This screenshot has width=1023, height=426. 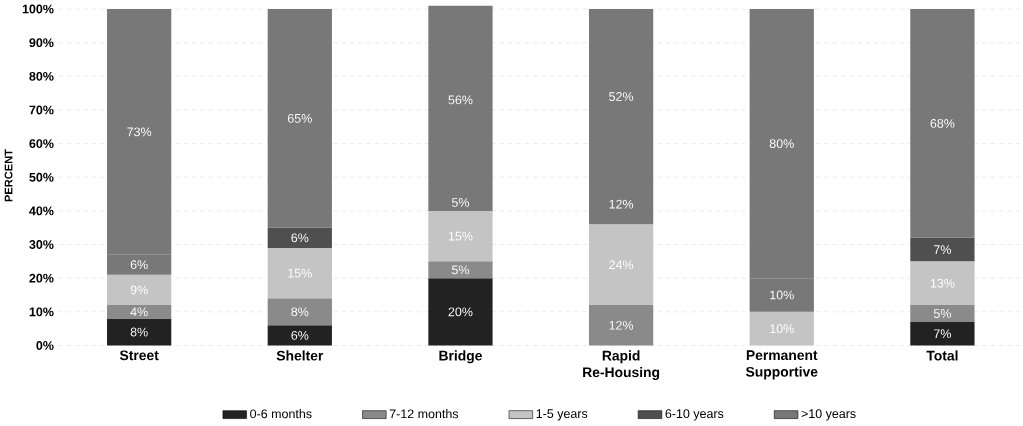 I want to click on x-tick-label: Total, so click(x=942, y=355).